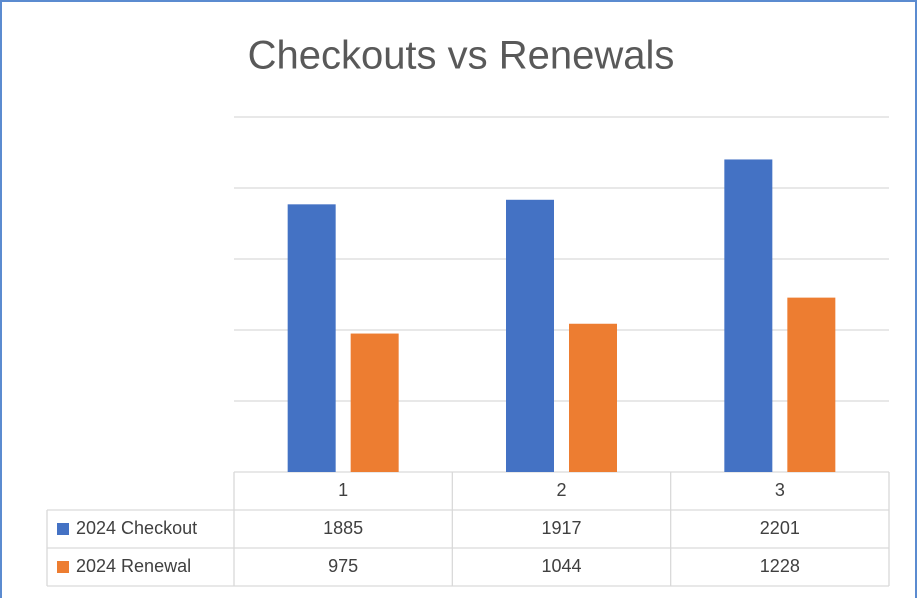  What do you see at coordinates (136, 528) in the screenshot?
I see `legend-label: 2024 Checkout` at bounding box center [136, 528].